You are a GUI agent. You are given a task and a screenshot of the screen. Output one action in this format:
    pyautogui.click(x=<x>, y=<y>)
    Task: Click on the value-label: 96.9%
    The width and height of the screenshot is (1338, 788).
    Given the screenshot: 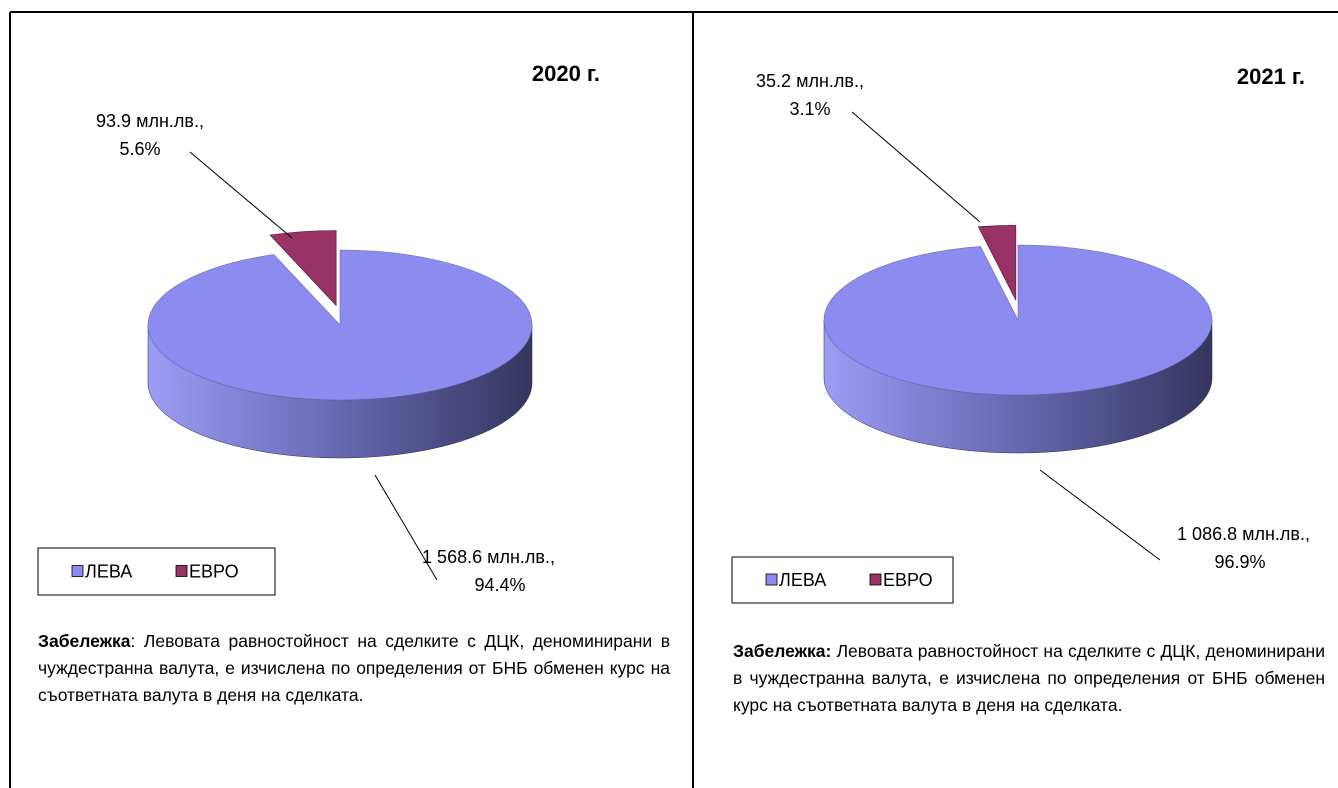 What is the action you would take?
    pyautogui.click(x=1239, y=562)
    